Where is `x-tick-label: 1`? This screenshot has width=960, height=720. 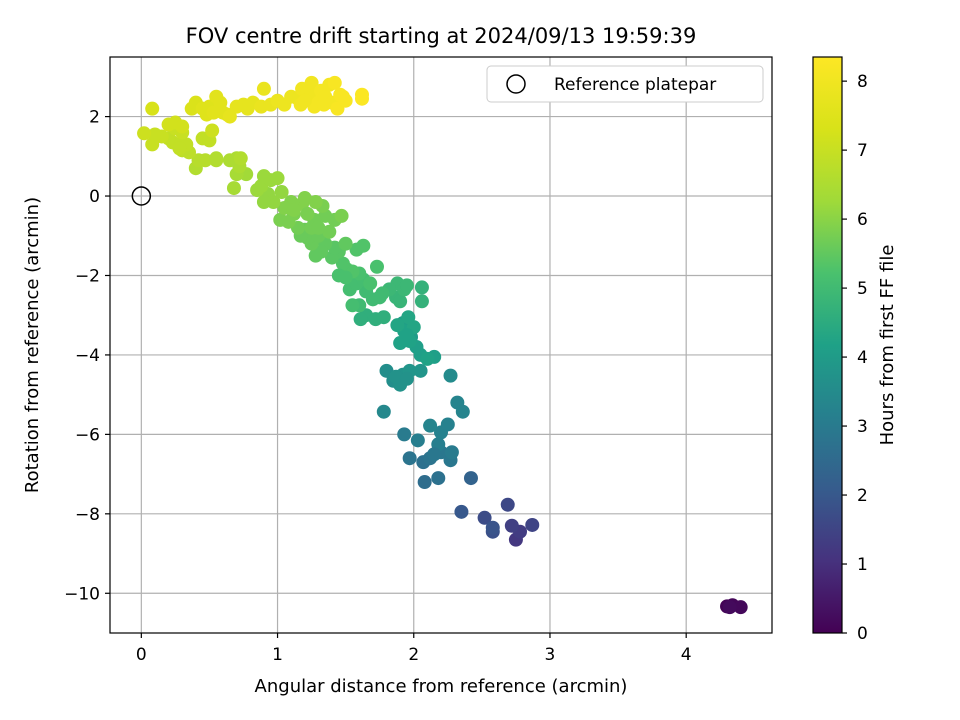
x-tick-label: 1 is located at coordinates (277, 655).